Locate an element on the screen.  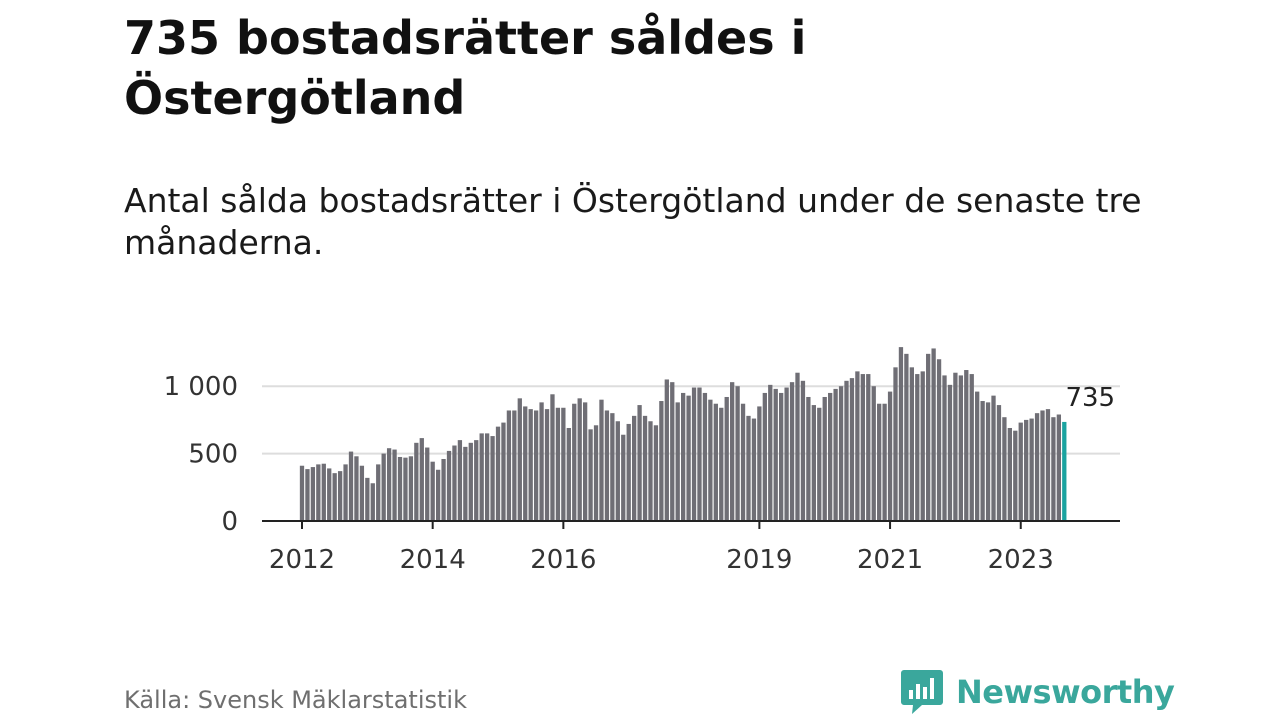
x-tick-label: 2016 is located at coordinates (563, 560).